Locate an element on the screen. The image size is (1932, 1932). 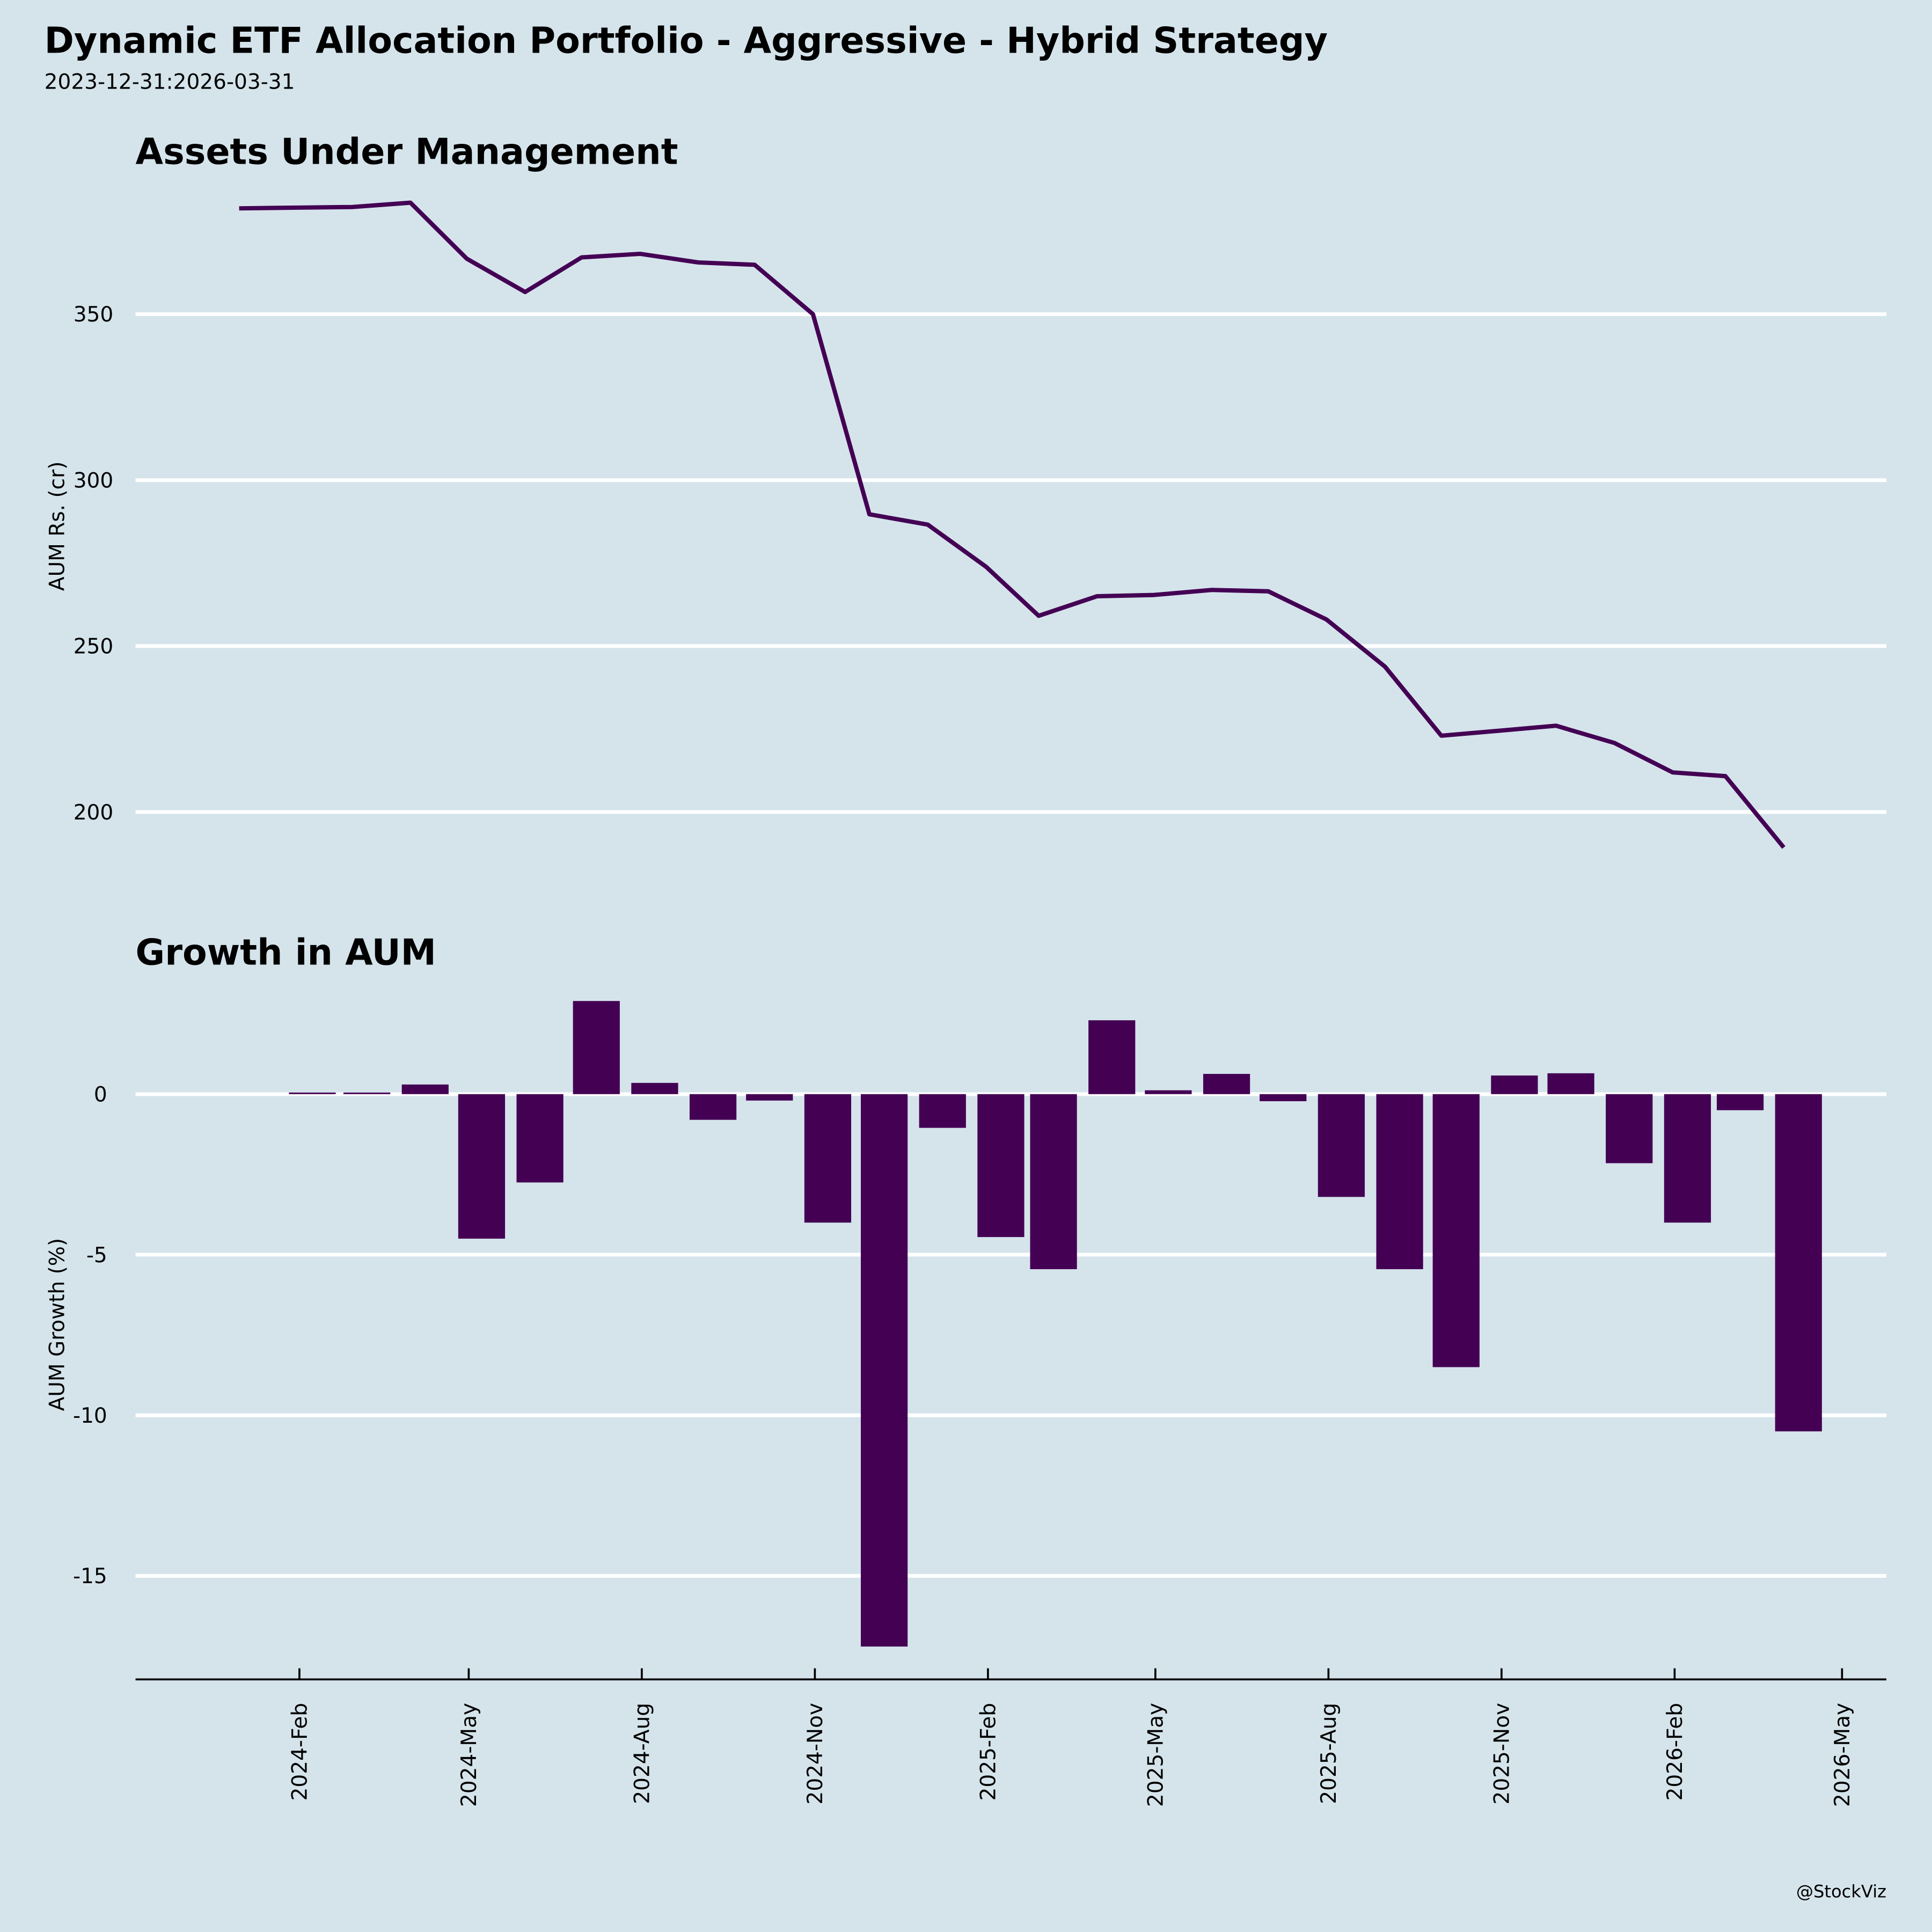
growth-y-tick: -15 is located at coordinates (90, 1576).